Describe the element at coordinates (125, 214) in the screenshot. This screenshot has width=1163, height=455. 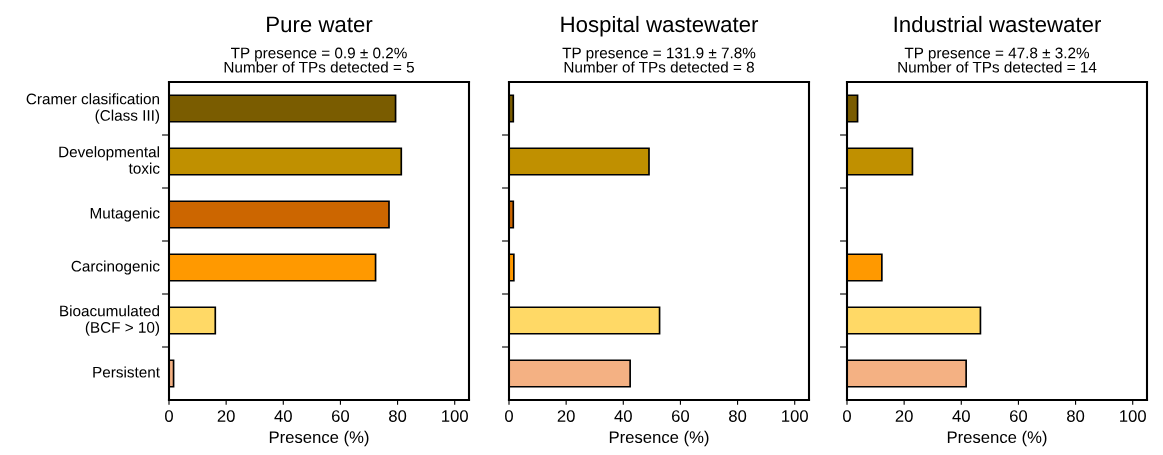
I see `y-tick-label: Mutagenic` at that location.